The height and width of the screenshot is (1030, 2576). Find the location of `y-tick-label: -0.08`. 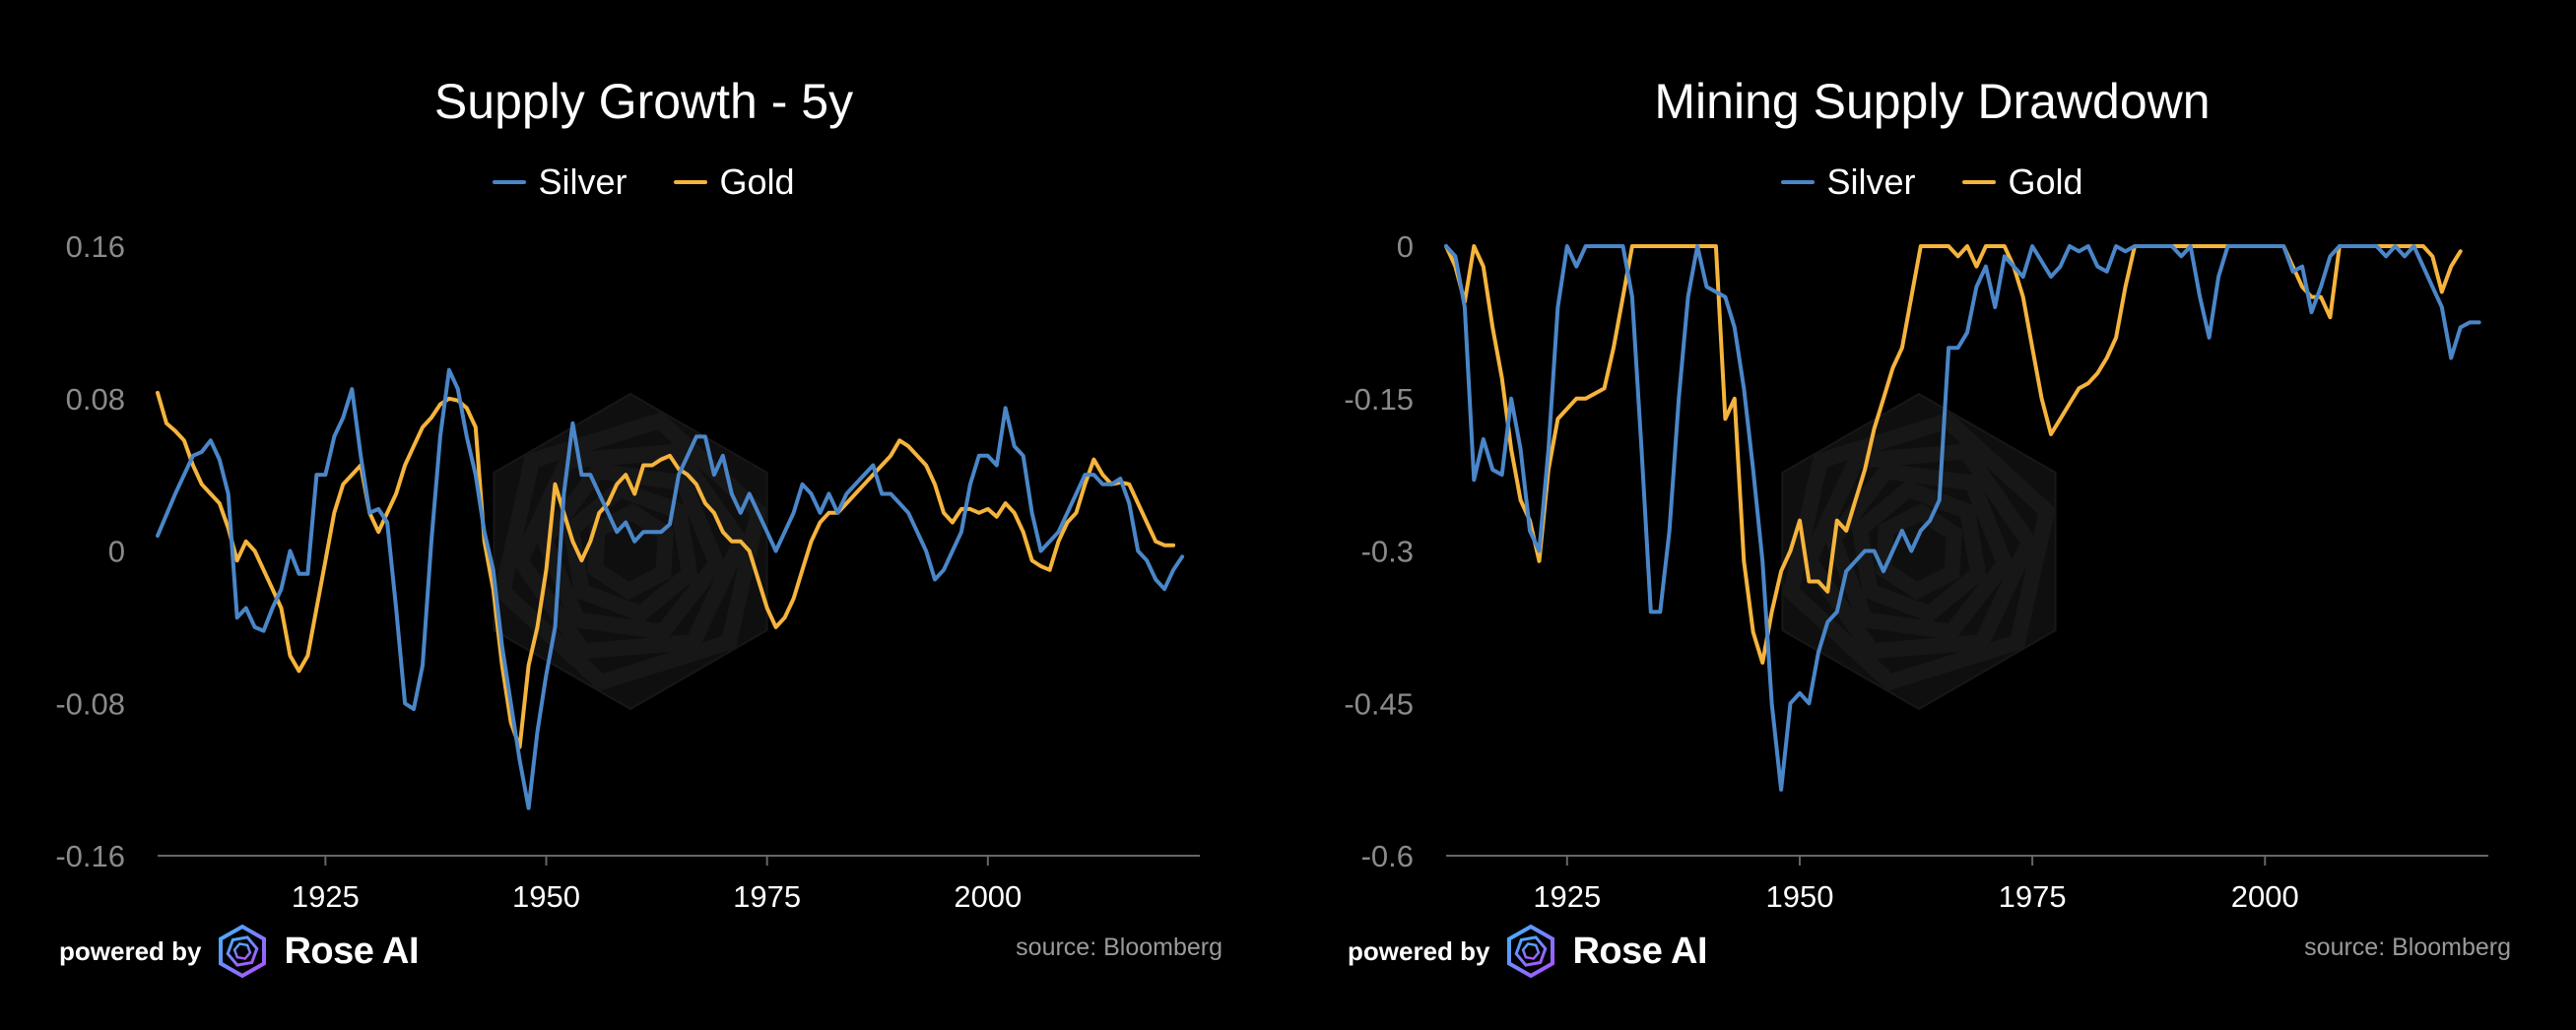

y-tick-label: -0.08 is located at coordinates (90, 703).